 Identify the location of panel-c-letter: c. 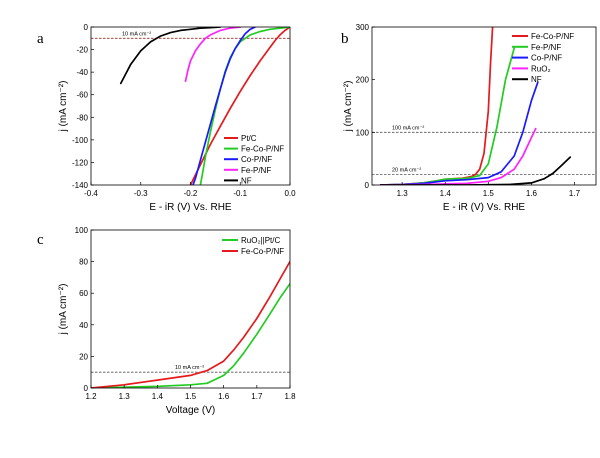
(40, 240).